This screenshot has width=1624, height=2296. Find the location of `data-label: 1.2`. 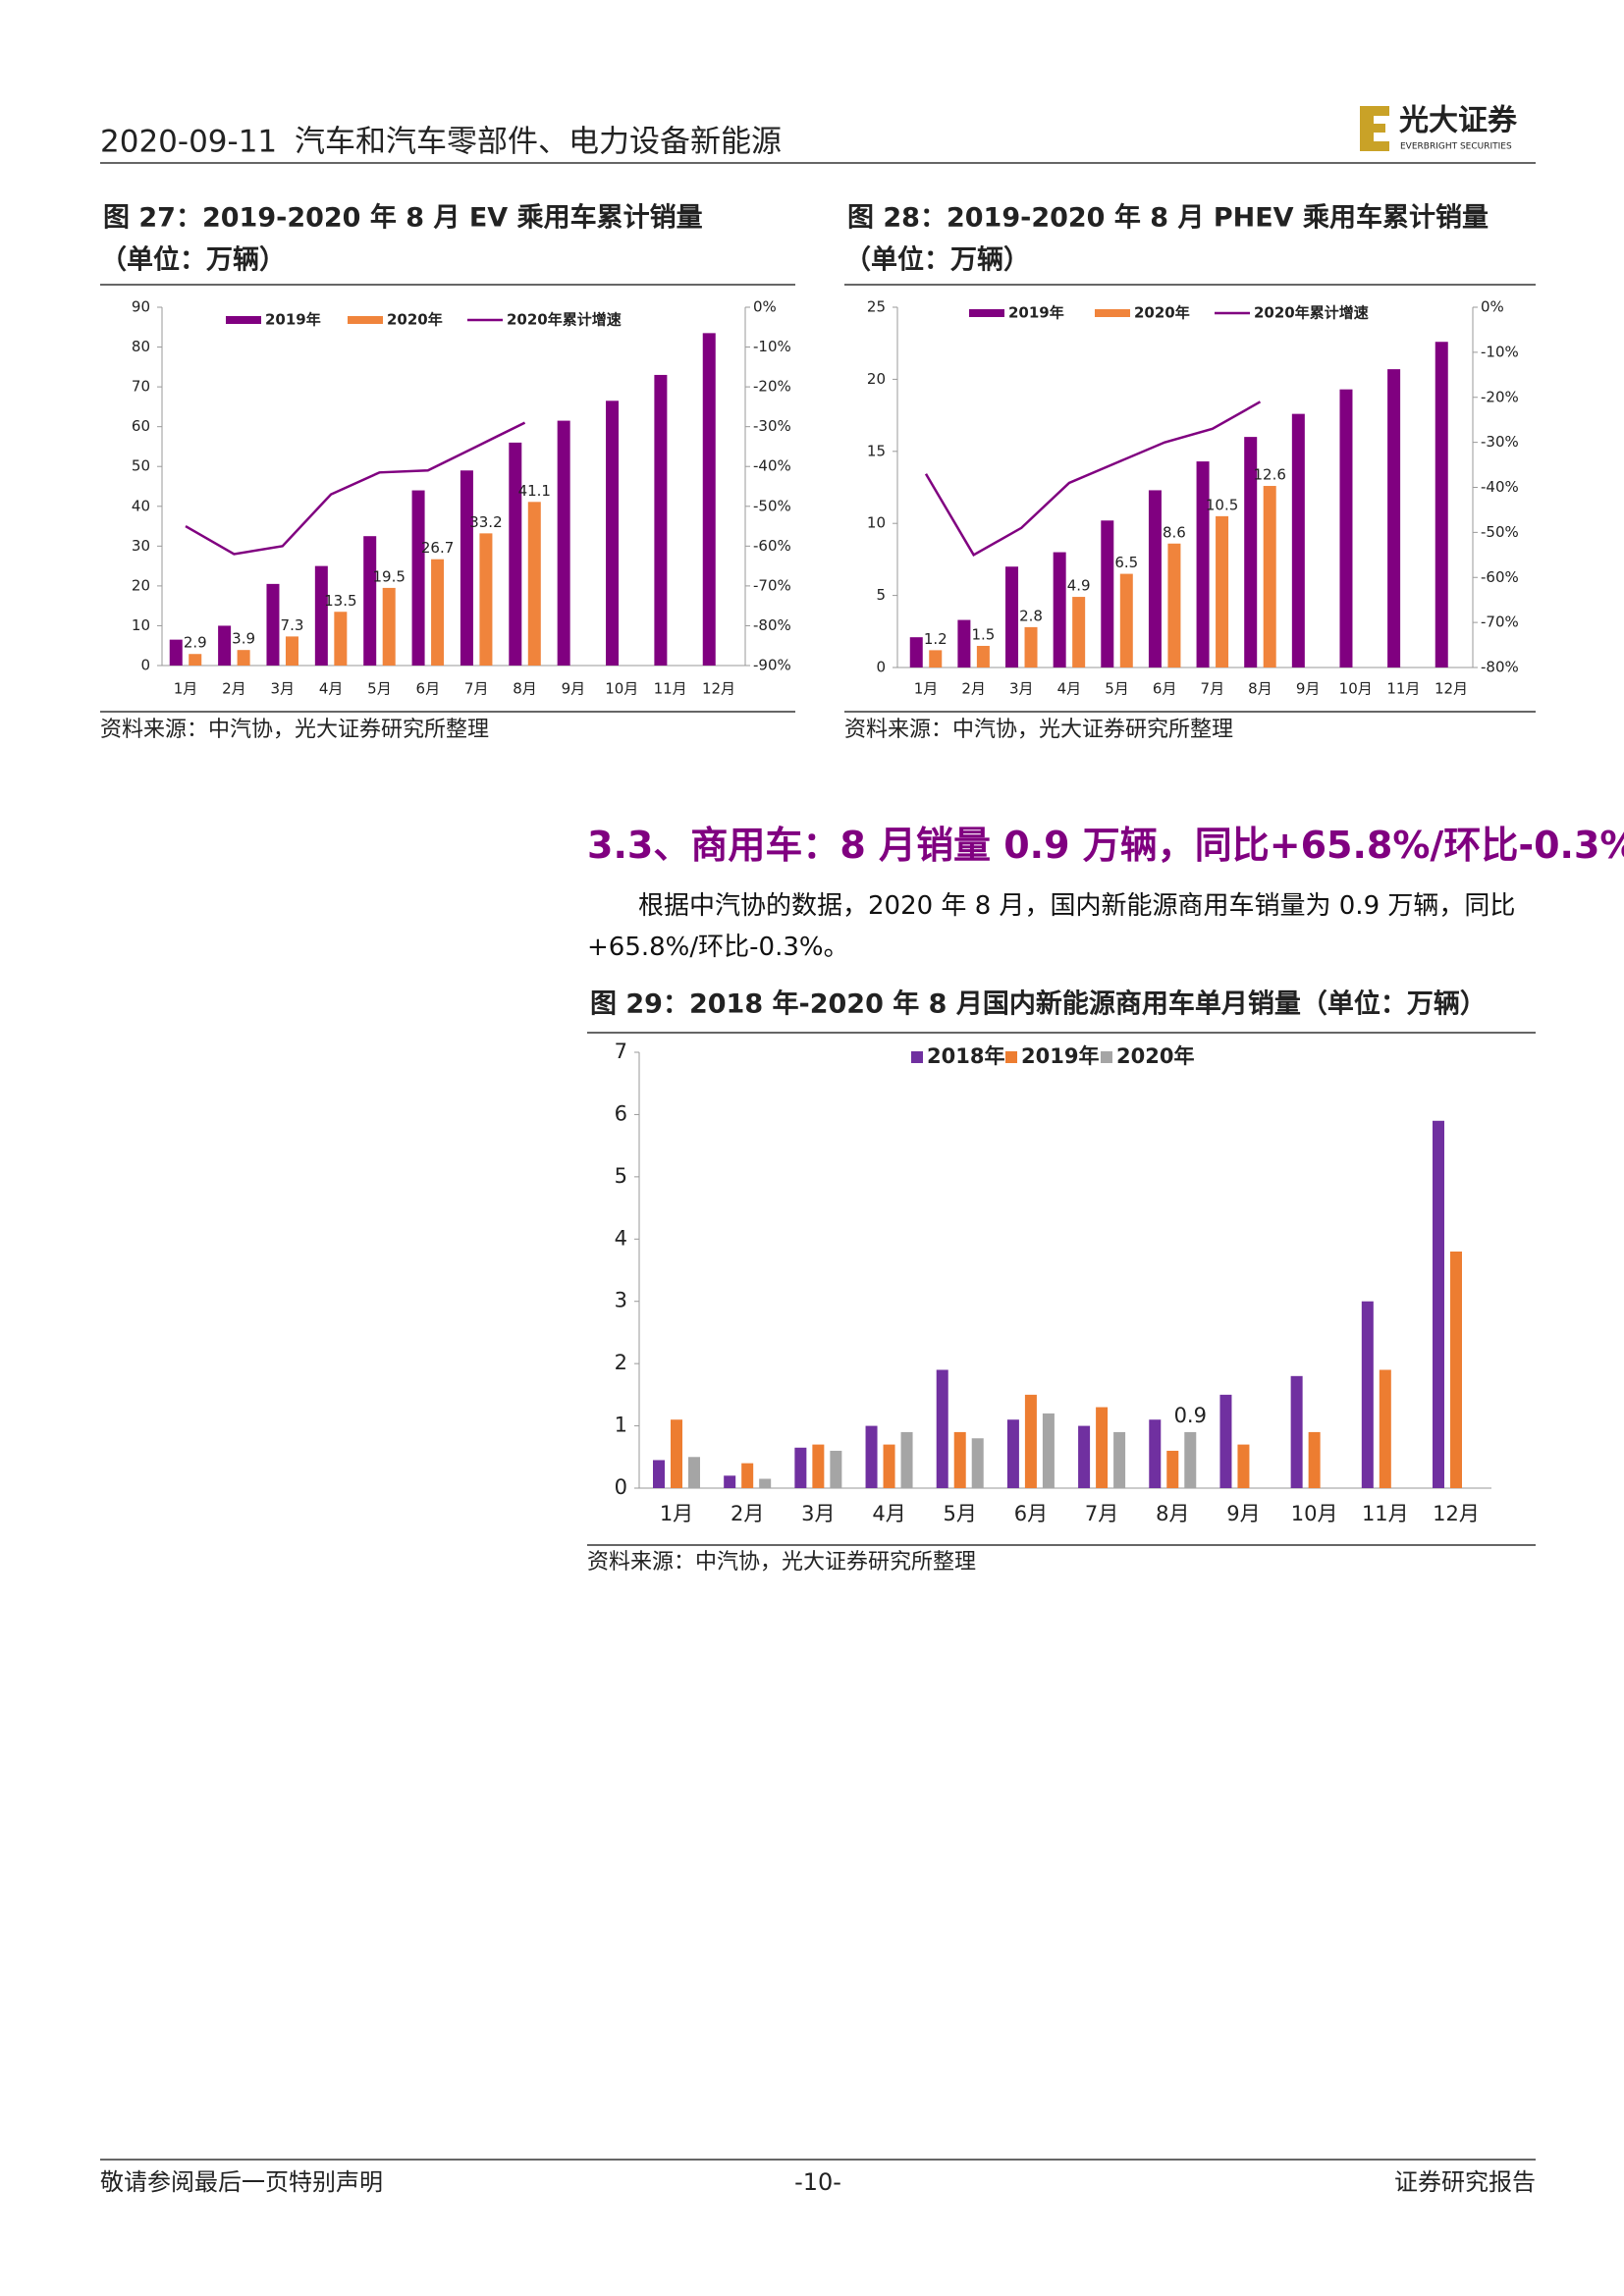

data-label: 1.2 is located at coordinates (935, 639).